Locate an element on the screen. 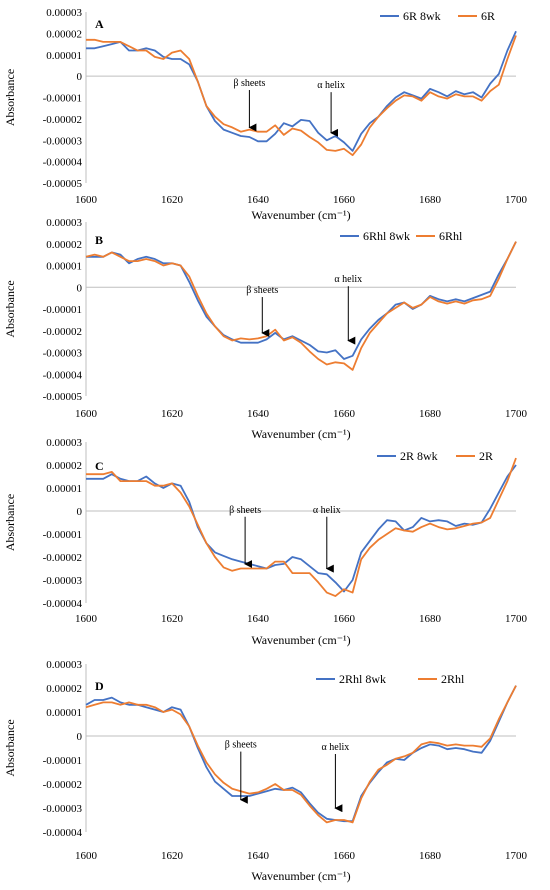  panel-letter: A is located at coordinates (99, 24).